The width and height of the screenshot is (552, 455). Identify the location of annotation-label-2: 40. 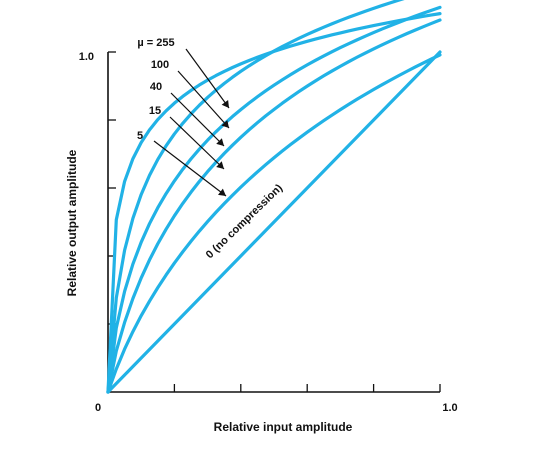
(156, 87).